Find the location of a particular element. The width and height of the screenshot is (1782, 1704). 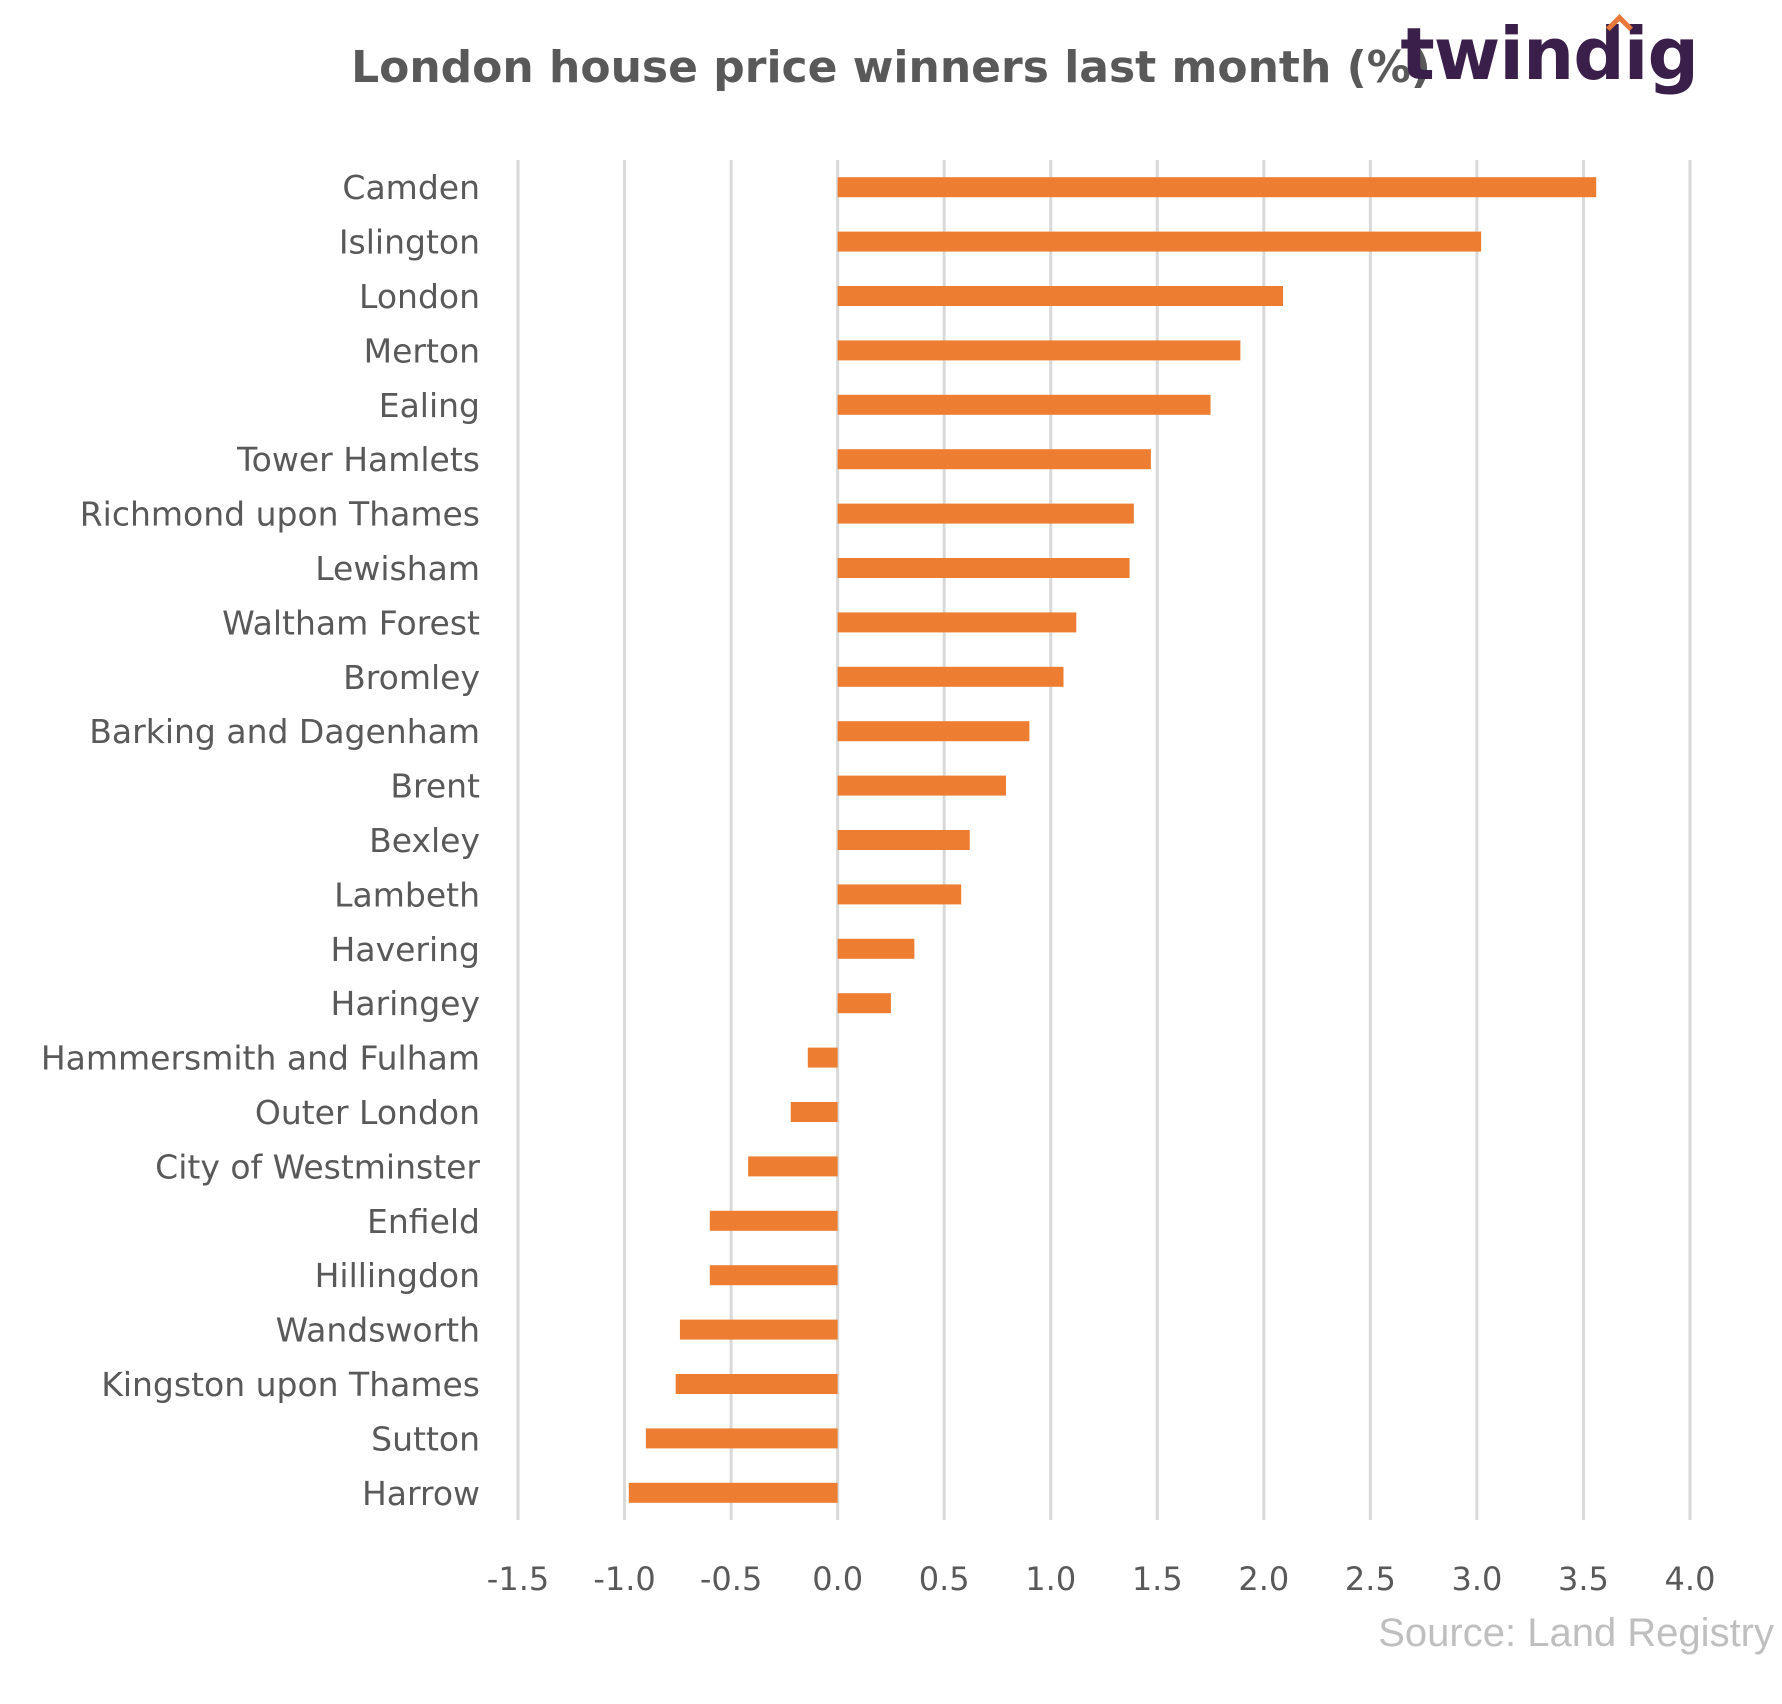

x-tick-label: 1.0 is located at coordinates (1050, 1579).